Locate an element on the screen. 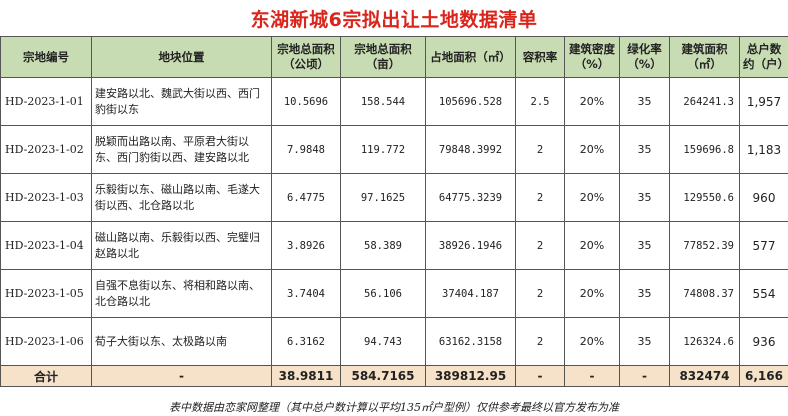 The image size is (788, 416). area-hectare: 7.9848 is located at coordinates (306, 149).